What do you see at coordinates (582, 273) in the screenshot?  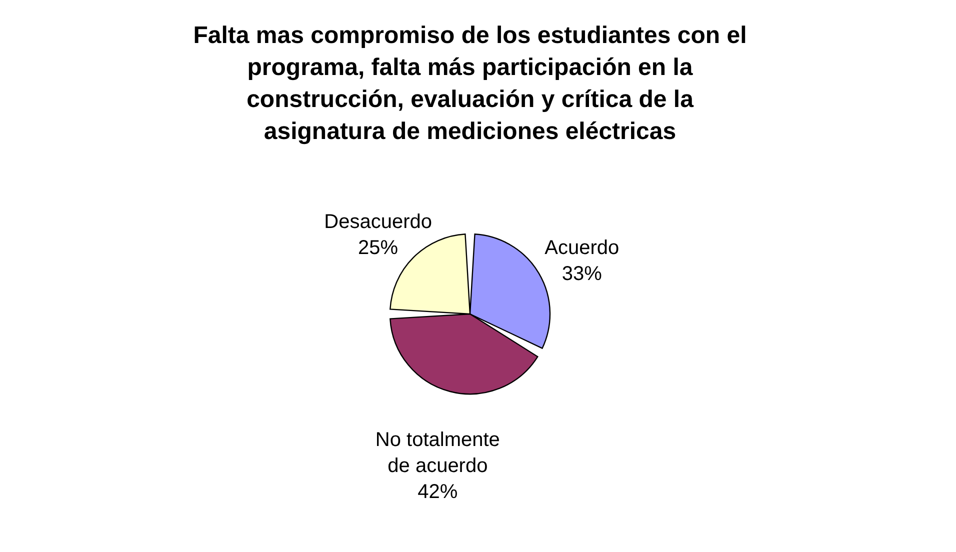 I see `data-label: 33%` at bounding box center [582, 273].